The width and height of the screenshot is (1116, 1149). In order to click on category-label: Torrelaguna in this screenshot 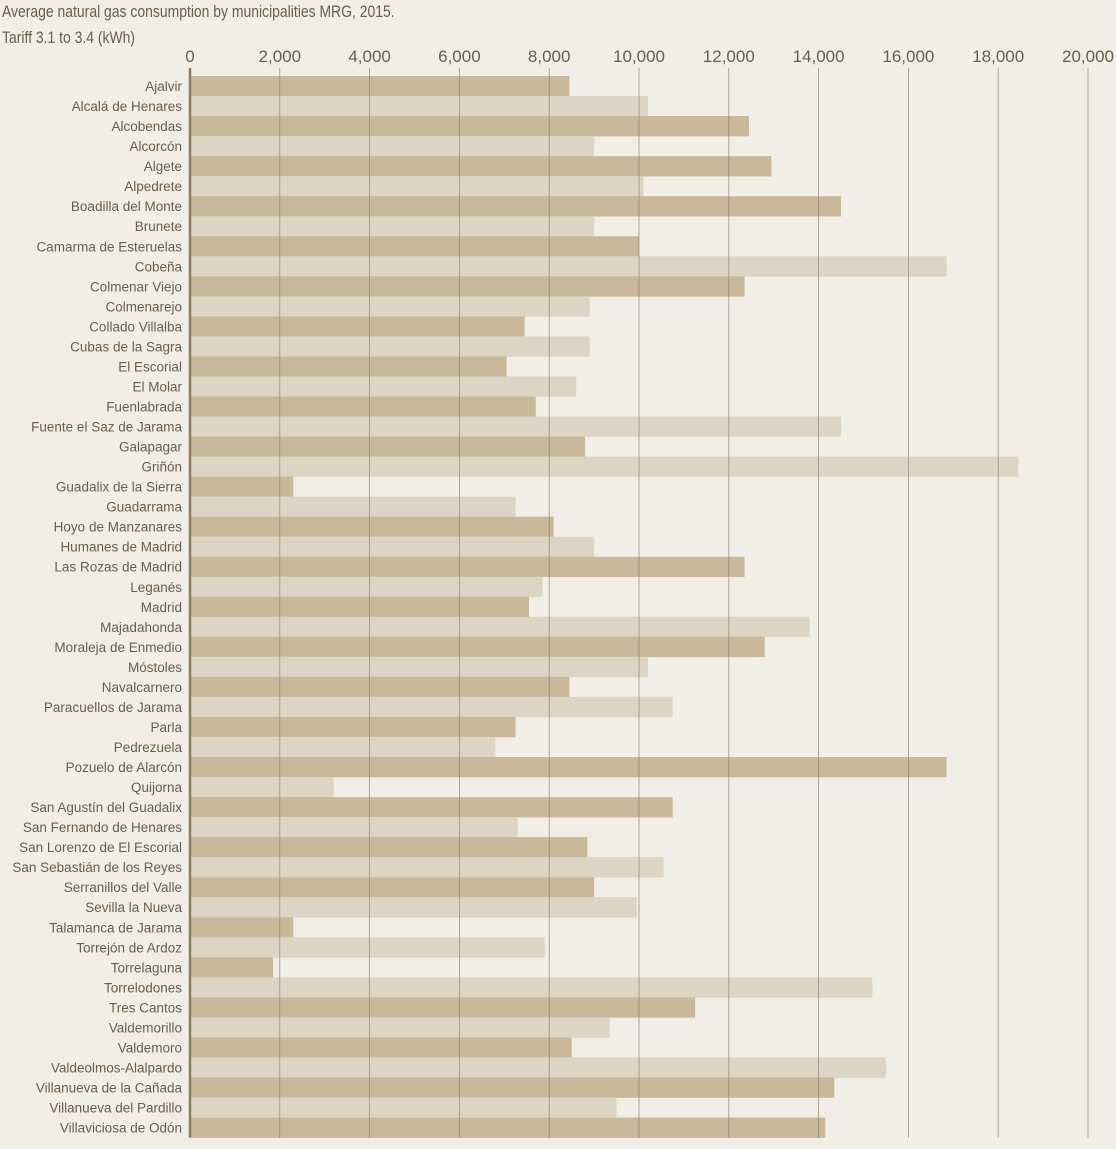, I will do `click(147, 967)`.